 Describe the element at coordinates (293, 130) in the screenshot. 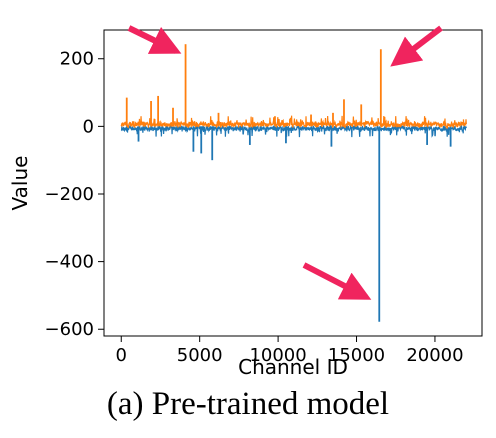

I see `series-1-noise` at that location.